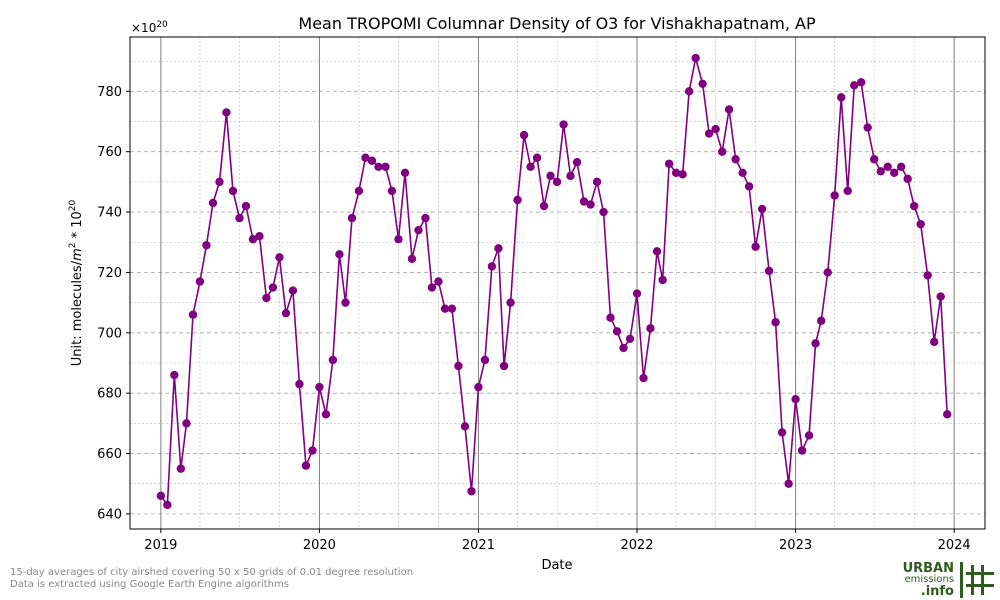 This screenshot has width=1000, height=600. Describe the element at coordinates (937, 591) in the screenshot. I see `logo-word-info: .info` at that location.